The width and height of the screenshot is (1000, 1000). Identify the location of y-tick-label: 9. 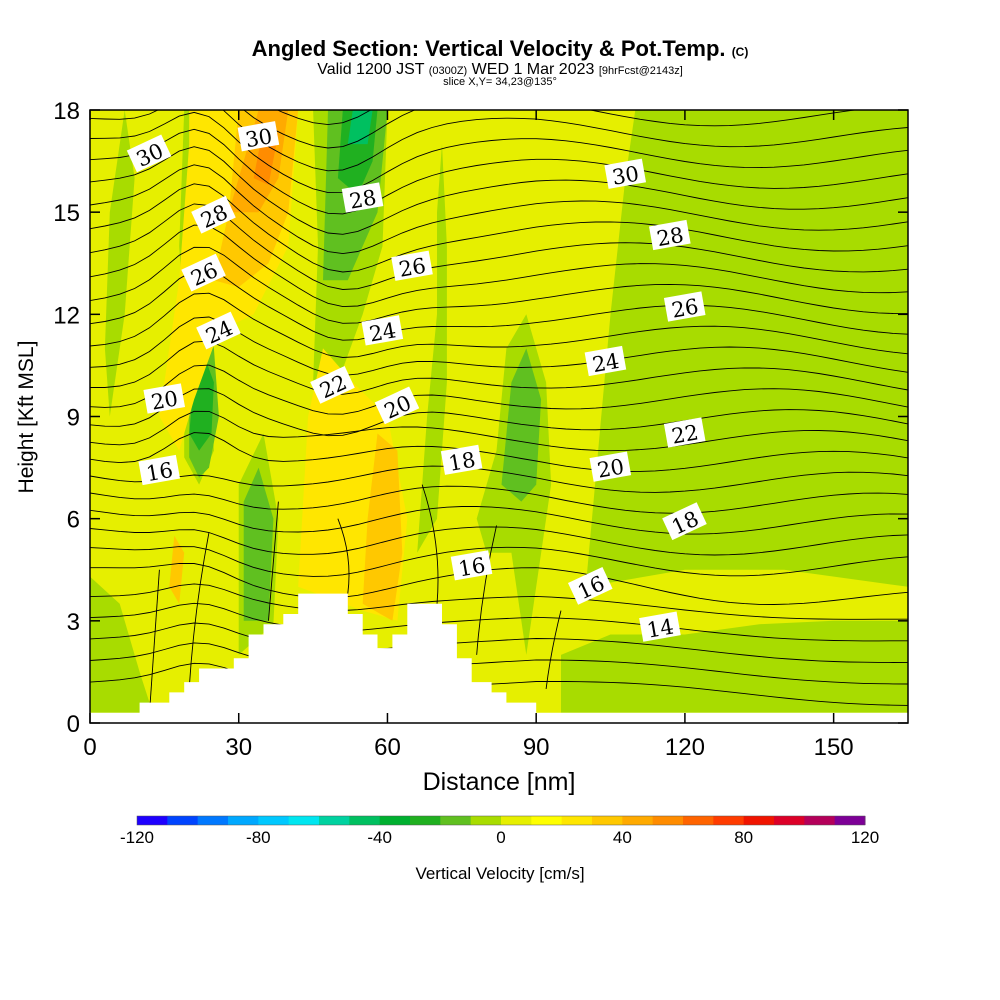
(73, 418).